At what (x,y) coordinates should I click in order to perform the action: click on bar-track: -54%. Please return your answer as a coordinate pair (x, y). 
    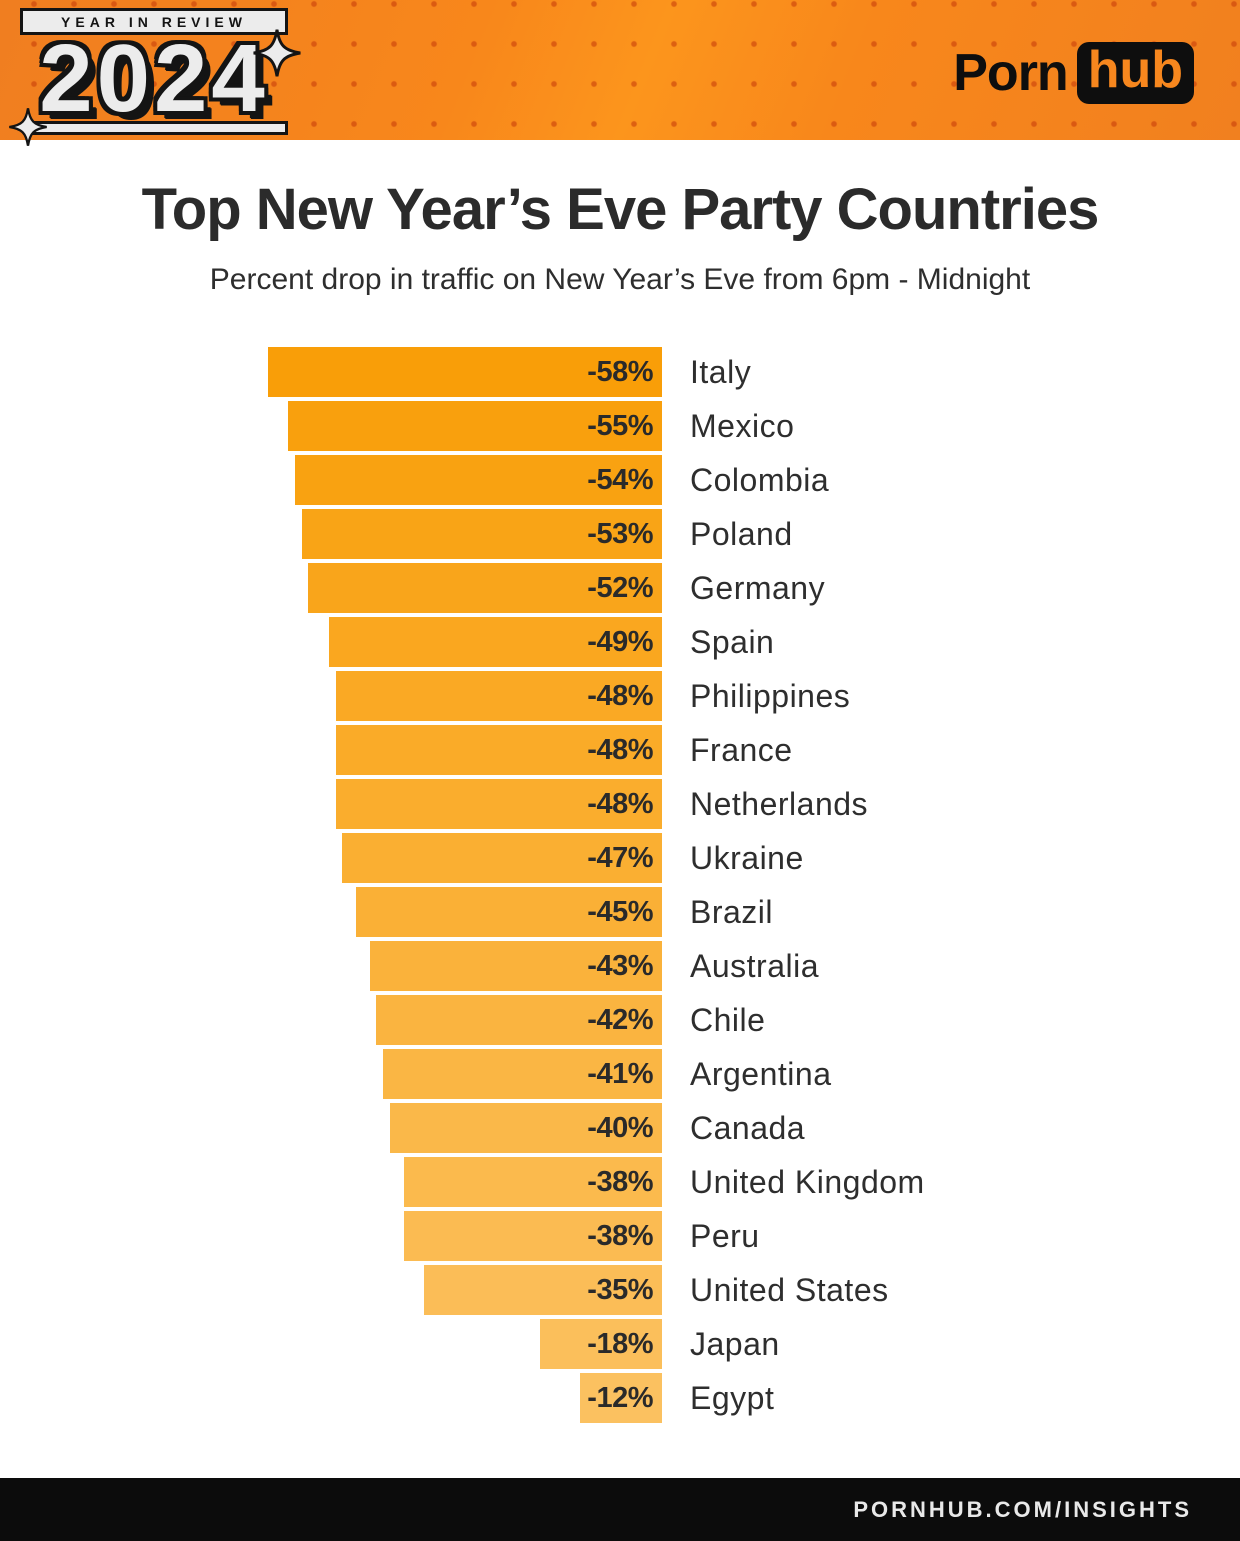
    Looking at the image, I should click on (331, 480).